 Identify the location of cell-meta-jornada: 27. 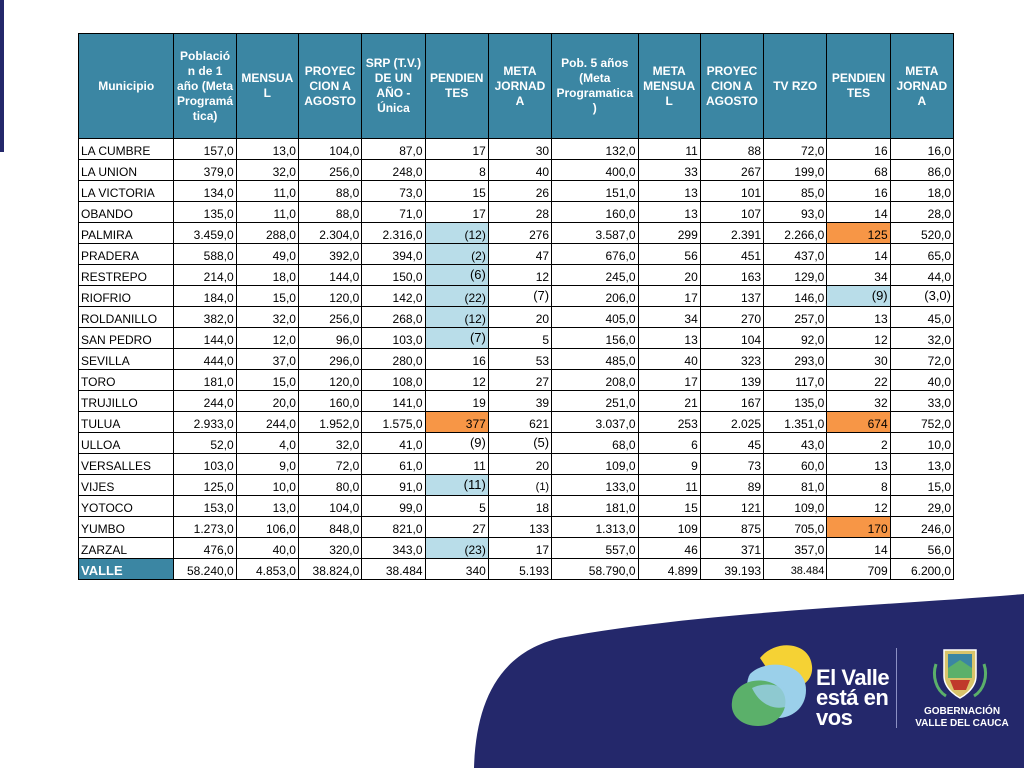
(520, 380).